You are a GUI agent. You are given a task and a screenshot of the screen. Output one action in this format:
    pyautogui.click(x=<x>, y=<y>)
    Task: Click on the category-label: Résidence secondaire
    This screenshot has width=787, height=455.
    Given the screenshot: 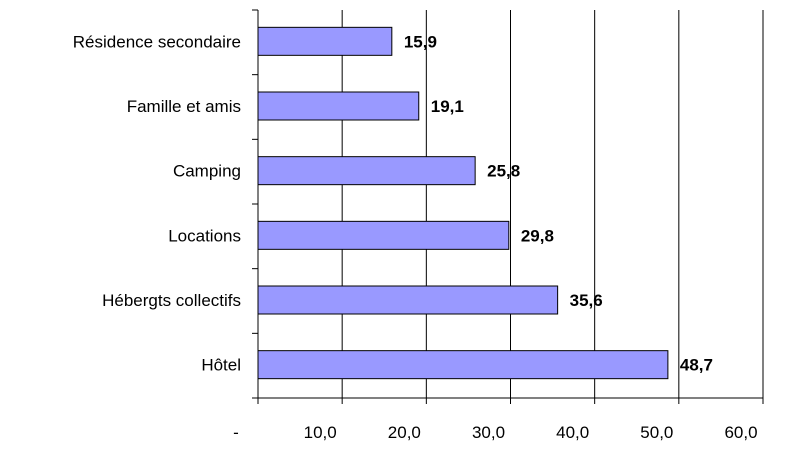 What is the action you would take?
    pyautogui.click(x=157, y=41)
    